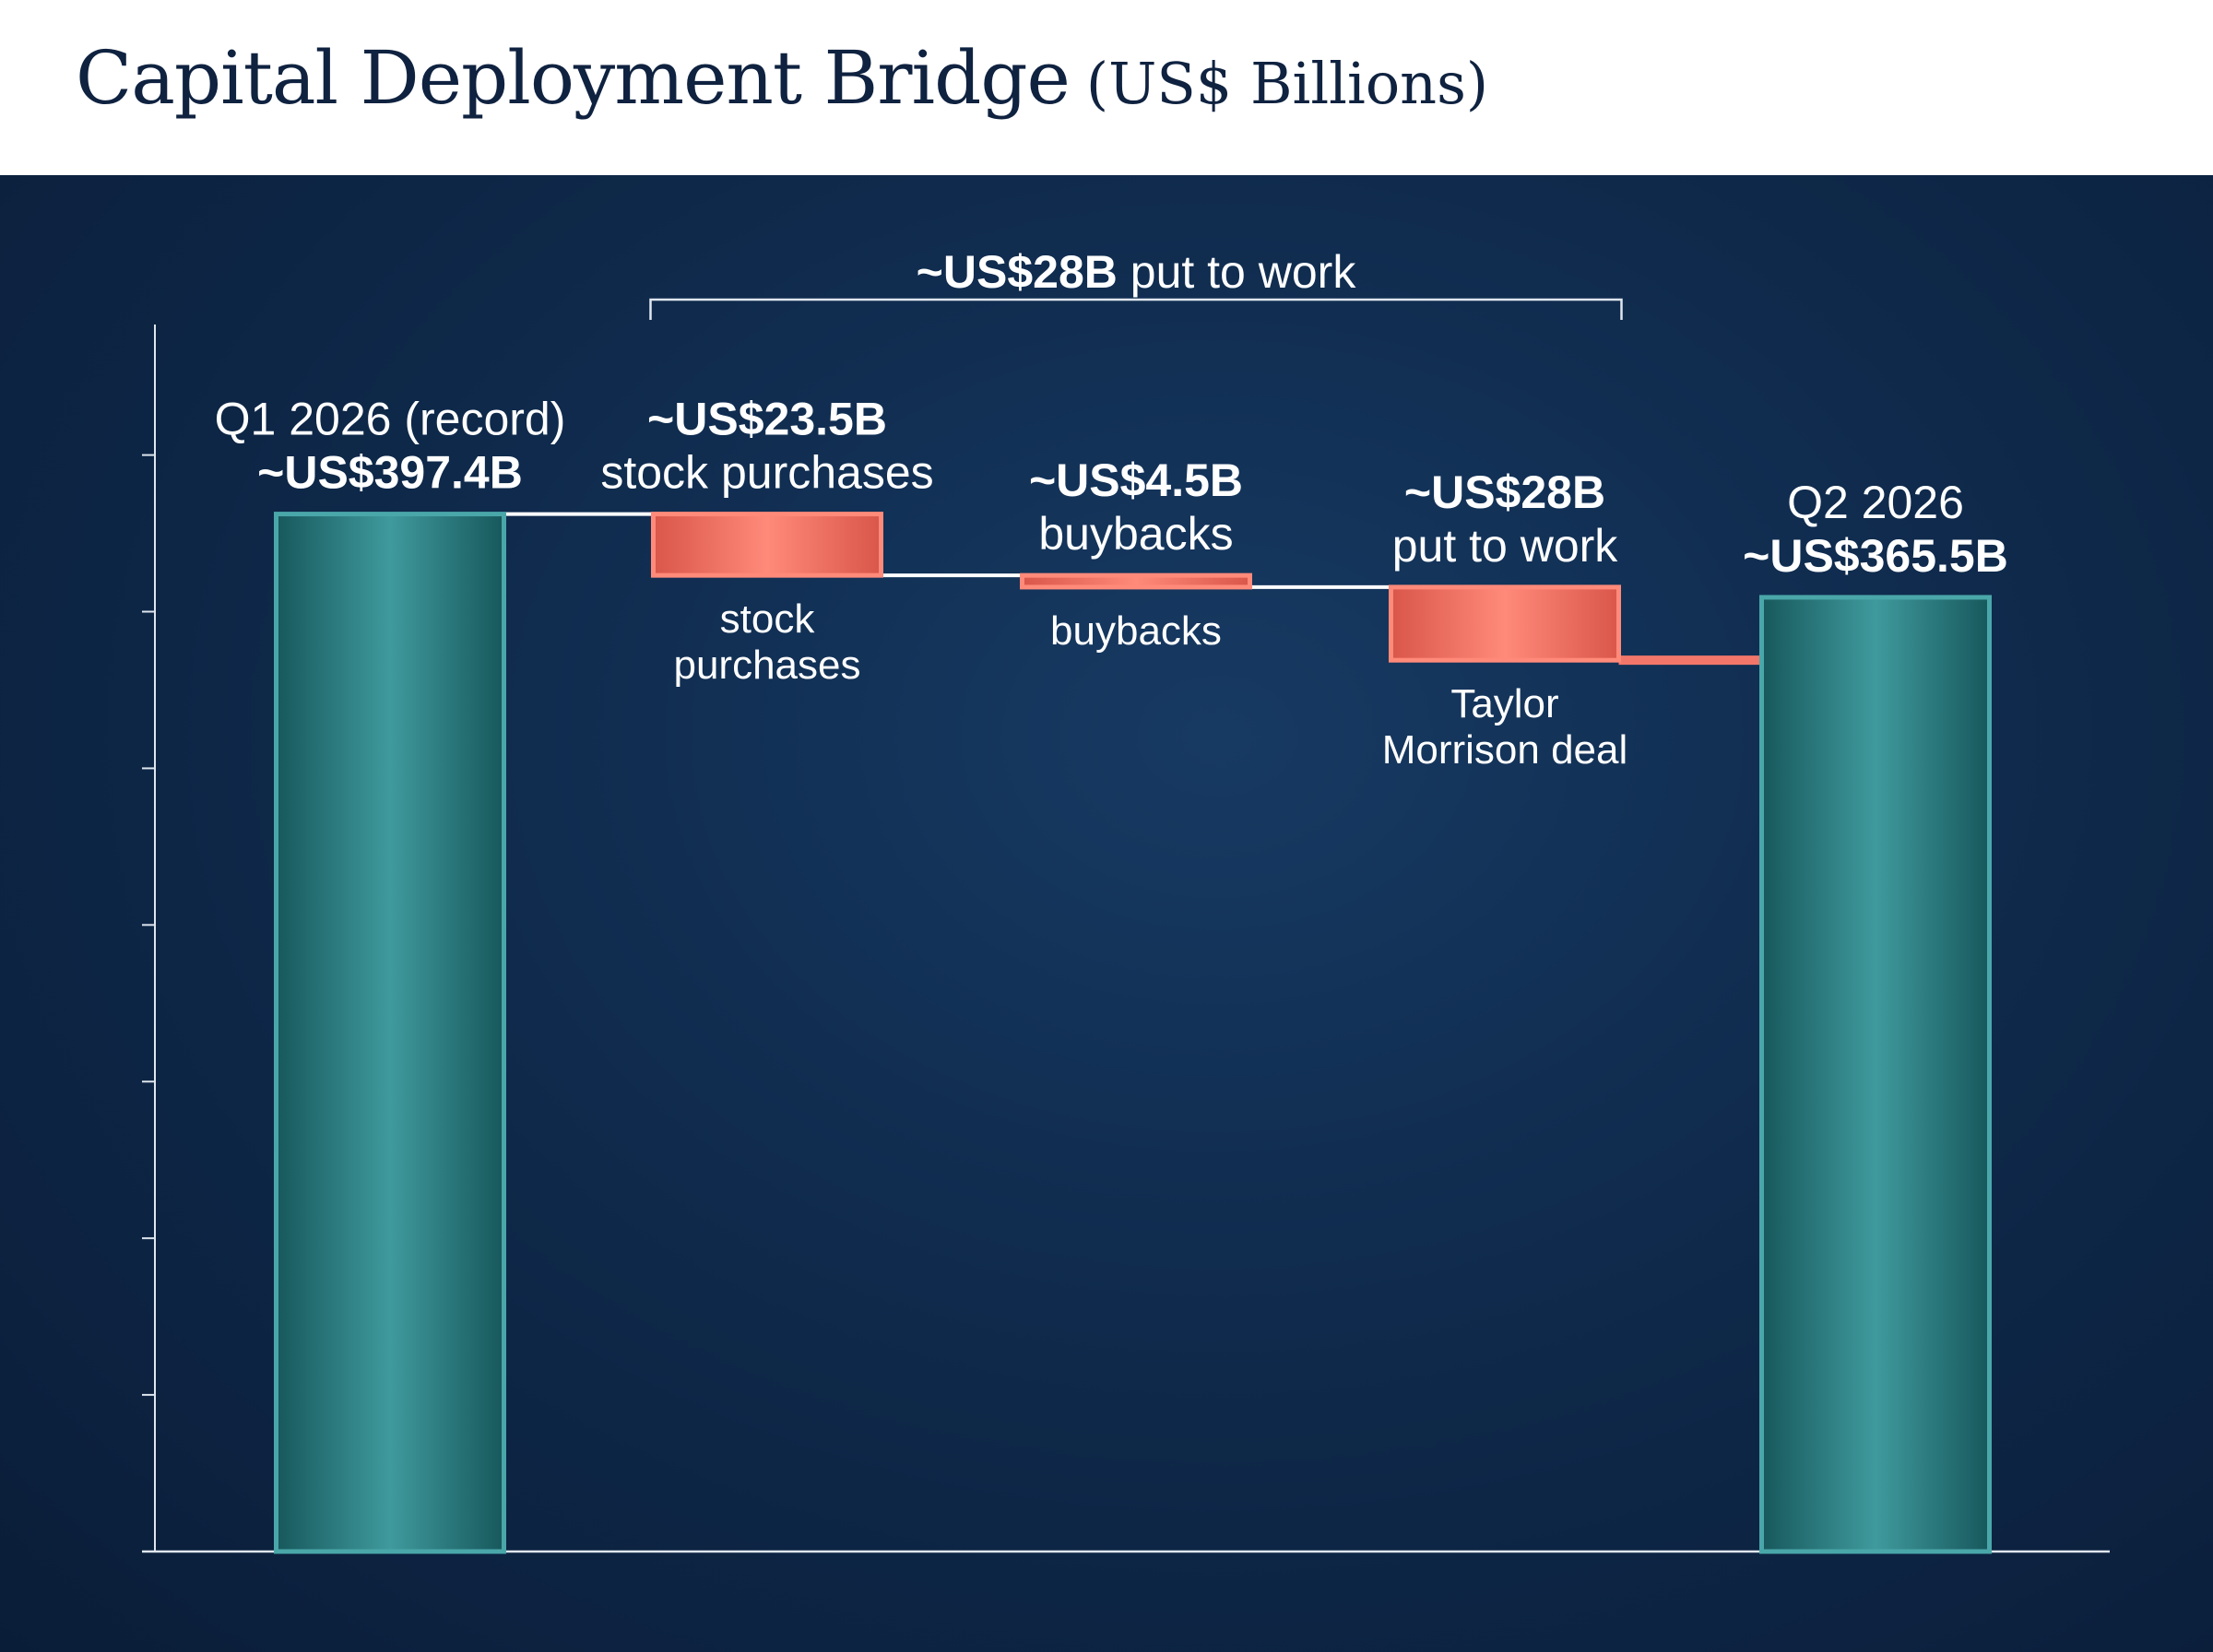  I want to click on bar-caption-label: Taylor, so click(1504, 703).